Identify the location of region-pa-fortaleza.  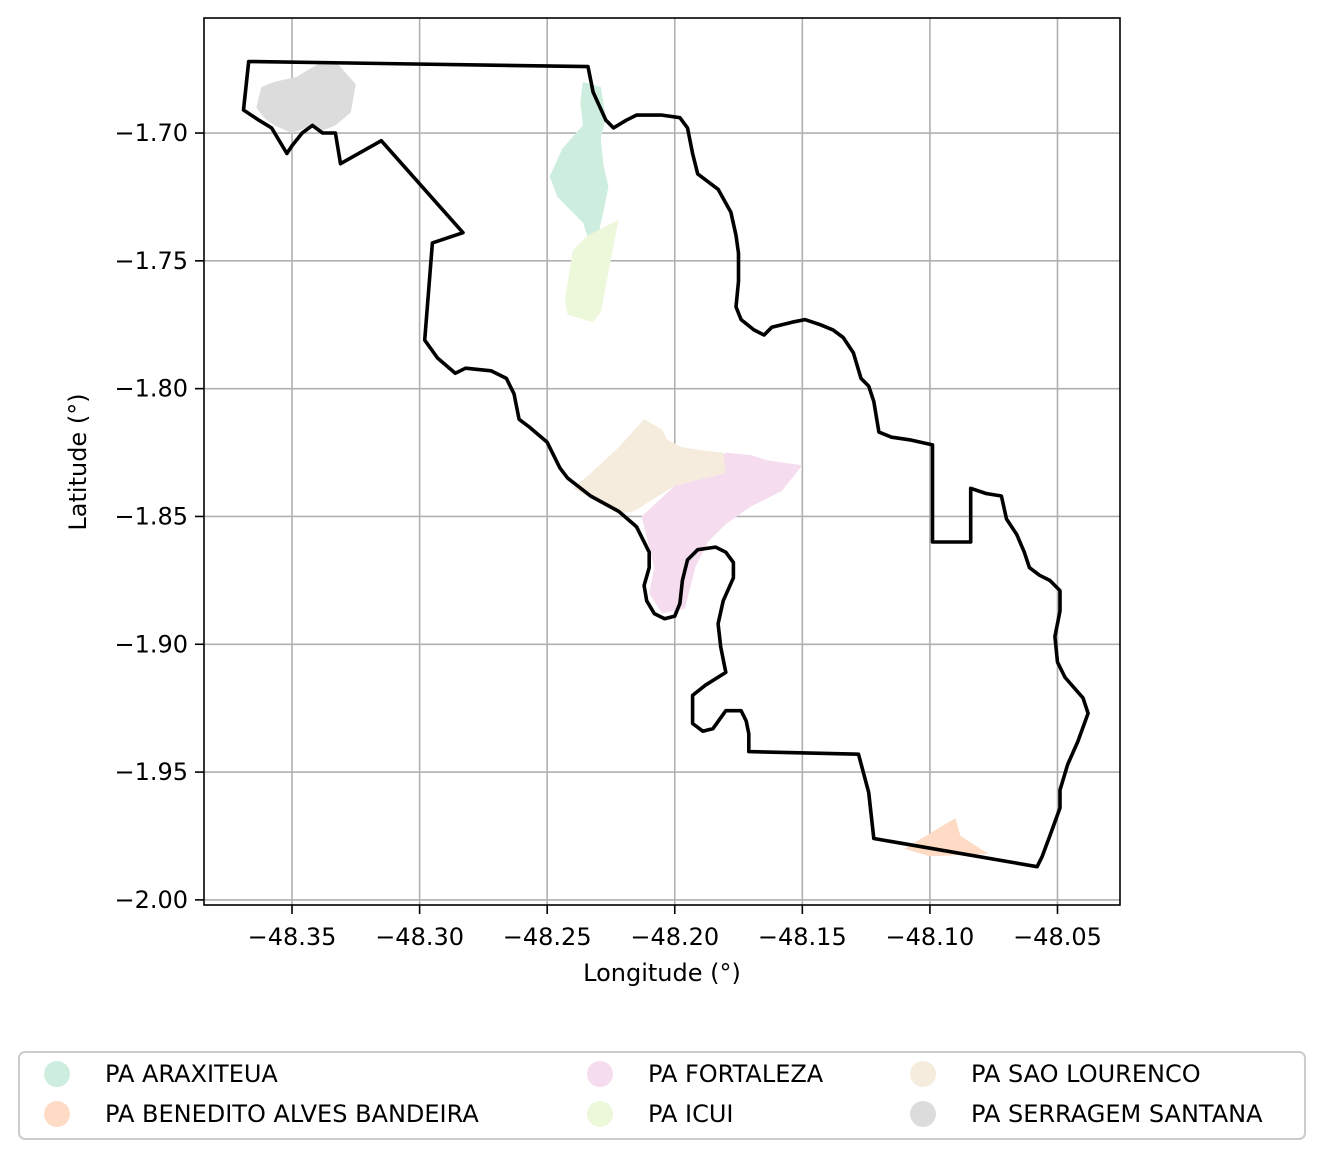
(722, 533).